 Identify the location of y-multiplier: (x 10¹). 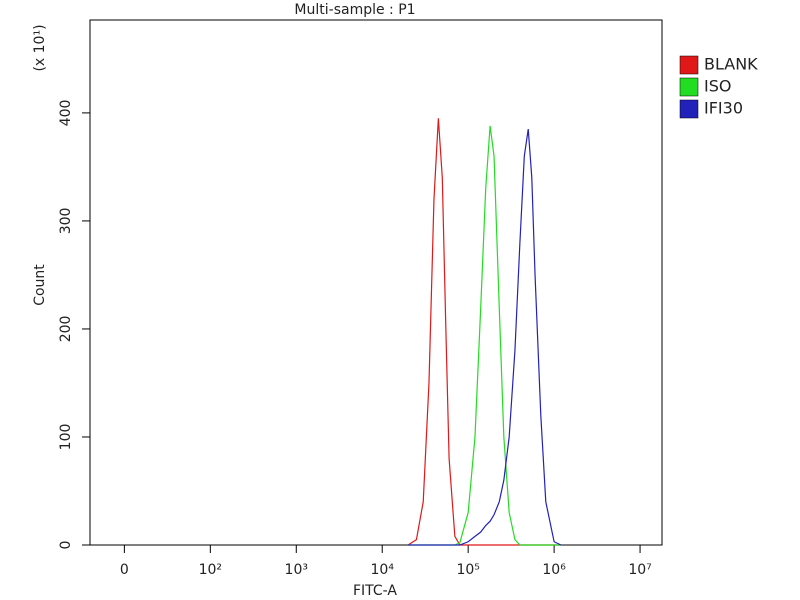
(40, 47).